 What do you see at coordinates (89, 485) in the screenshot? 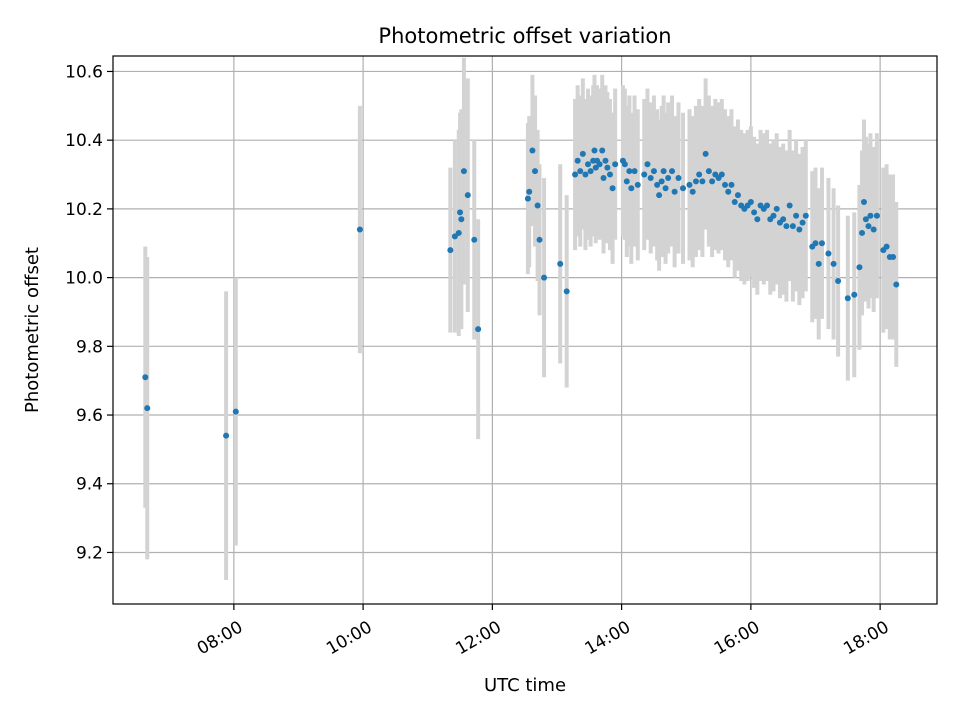
I see `y-tick-label: 9.4` at bounding box center [89, 485].